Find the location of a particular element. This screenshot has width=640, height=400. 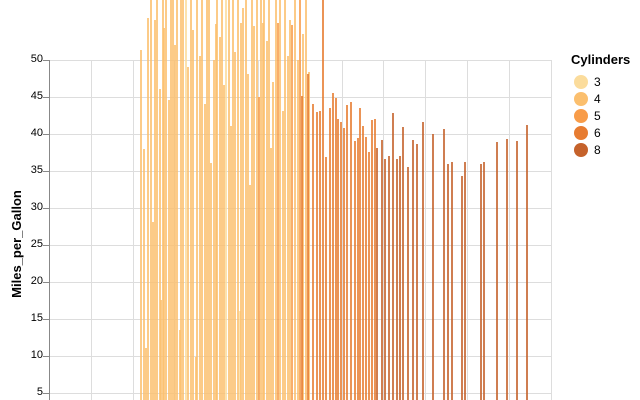

legend-item-label: 4 is located at coordinates (597, 99).